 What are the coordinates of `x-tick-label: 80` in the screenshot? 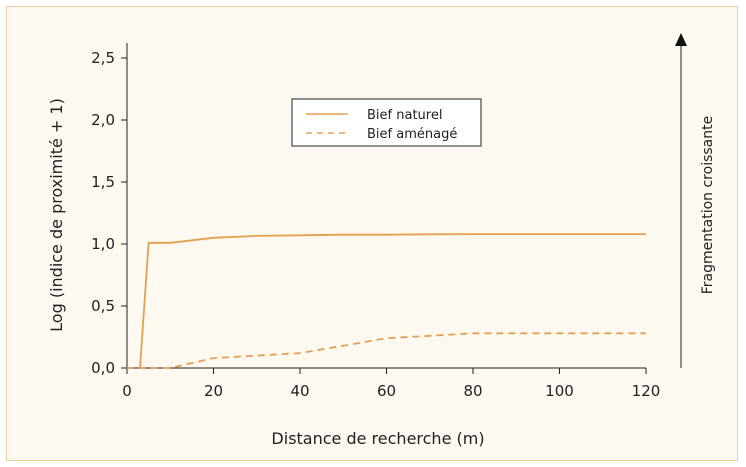 It's located at (472, 391).